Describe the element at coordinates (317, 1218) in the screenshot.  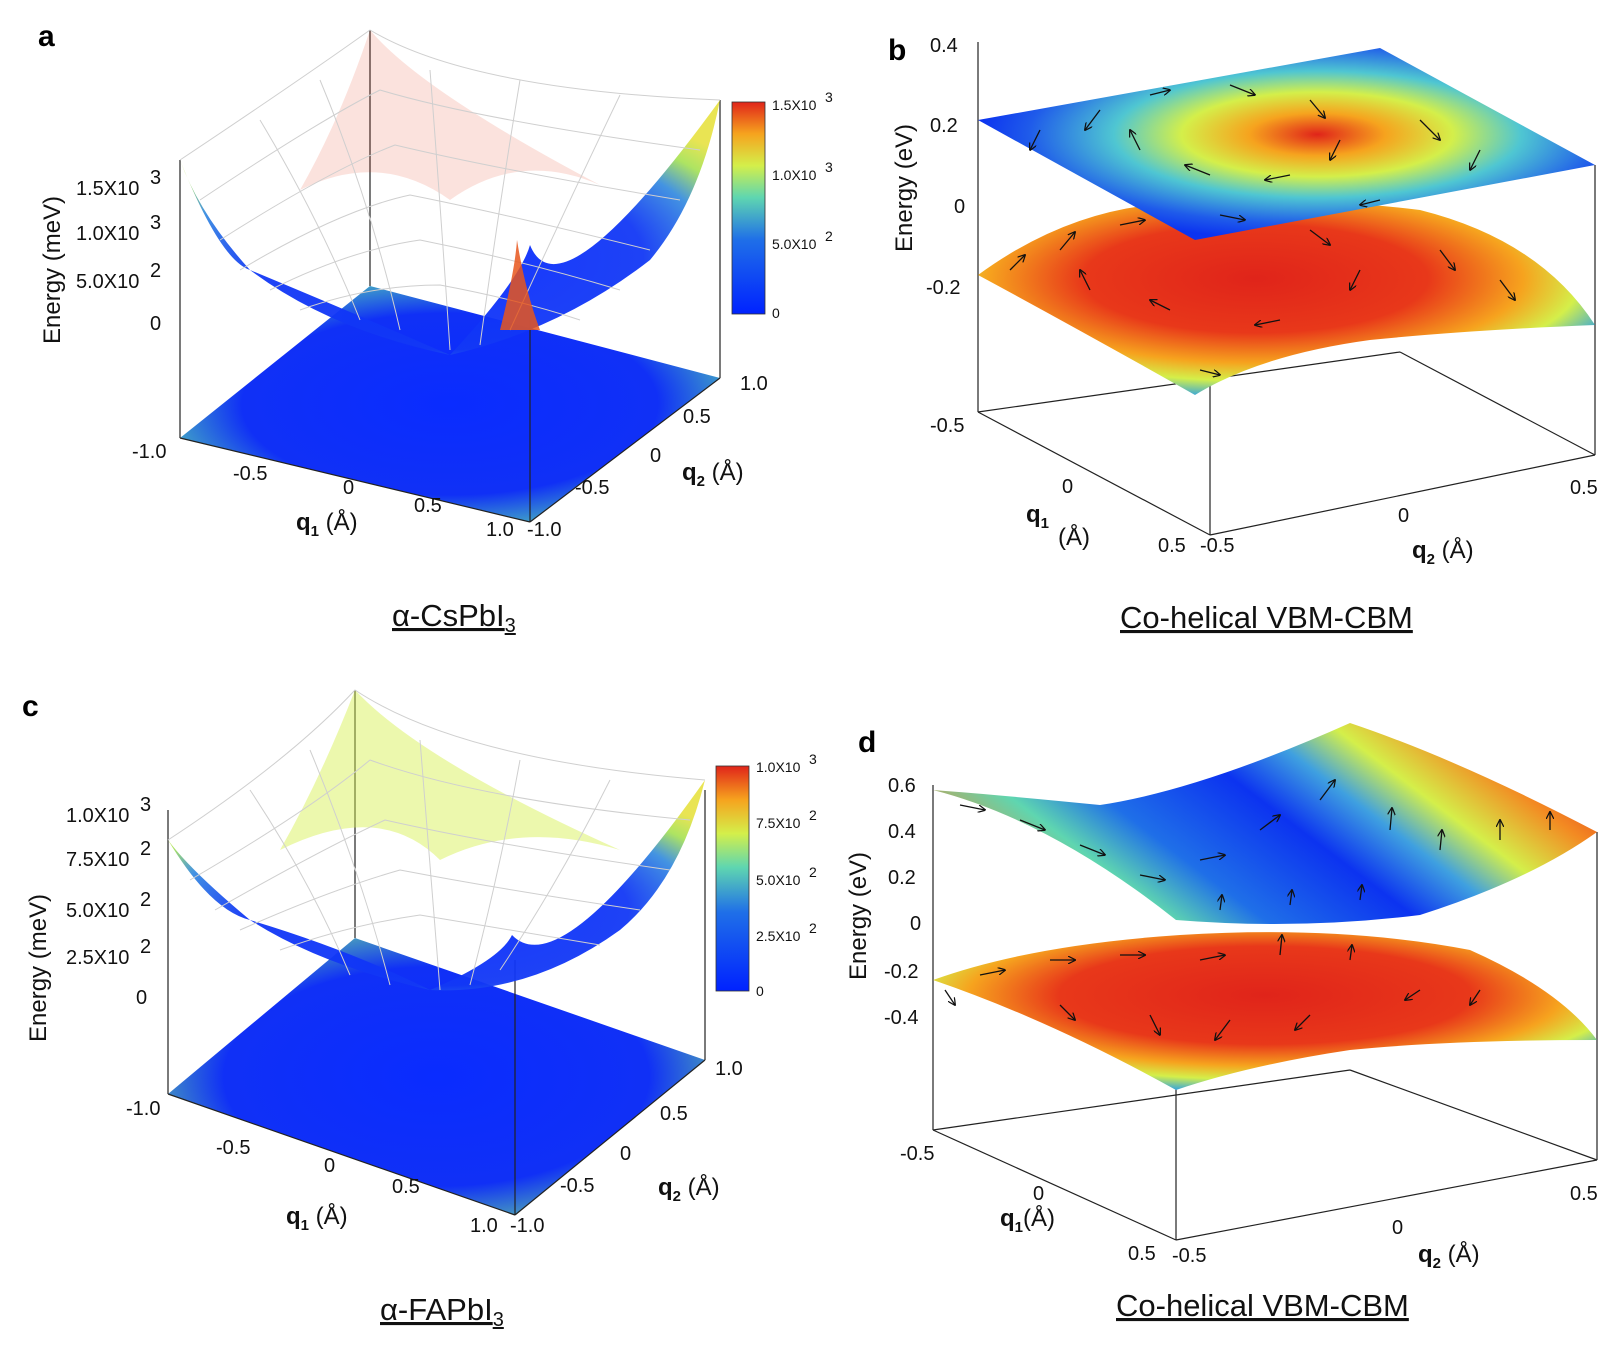
I see `panel-c-q1-label: q1 (Å)` at that location.